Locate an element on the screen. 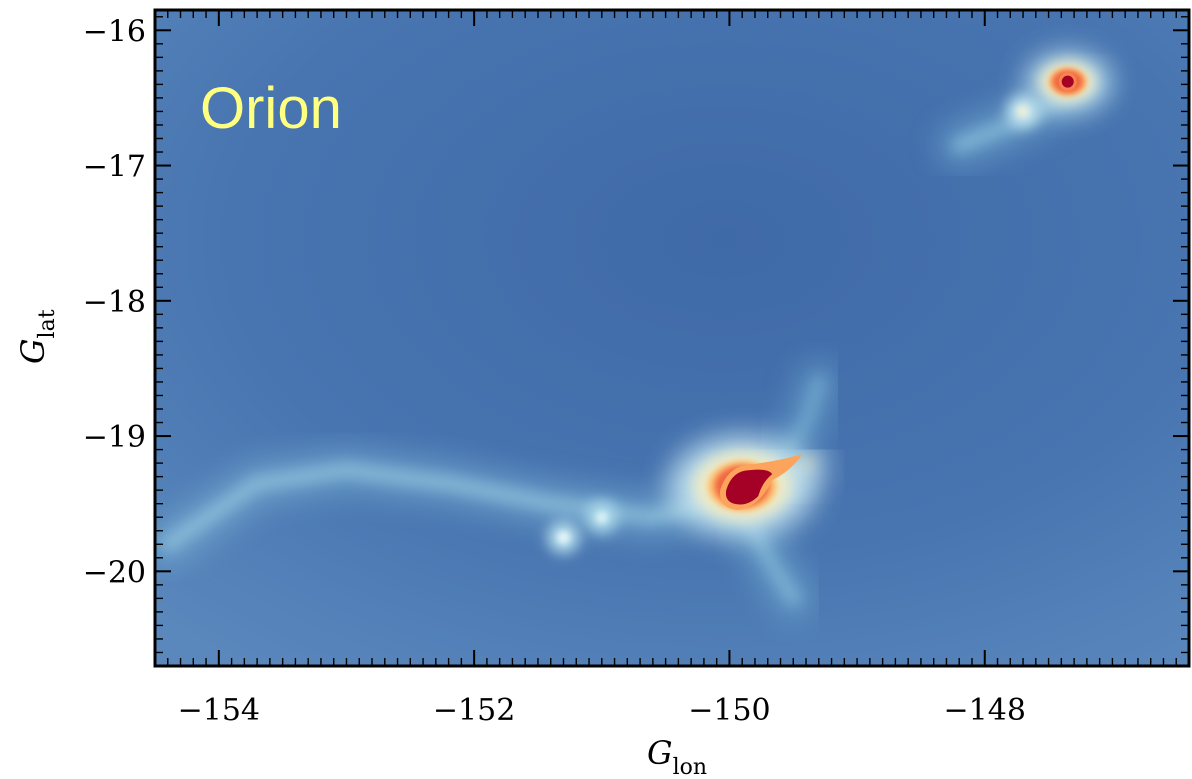 This screenshot has height=779, width=1192. x-axis-label-sub: lon is located at coordinates (690, 767).